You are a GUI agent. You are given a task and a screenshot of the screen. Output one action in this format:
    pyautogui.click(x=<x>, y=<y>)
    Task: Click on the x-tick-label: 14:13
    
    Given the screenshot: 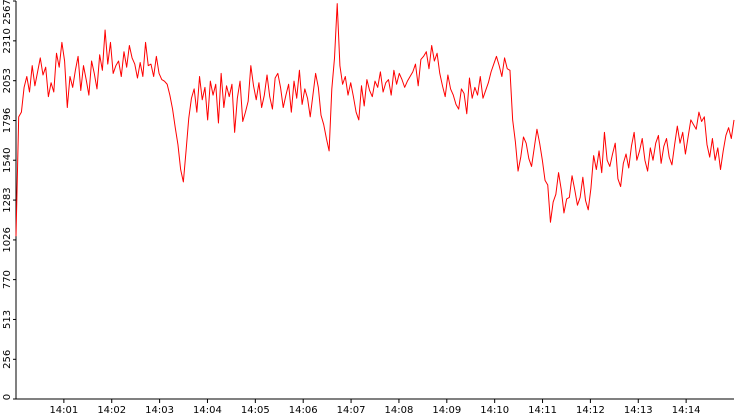 What is the action you would take?
    pyautogui.click(x=638, y=410)
    